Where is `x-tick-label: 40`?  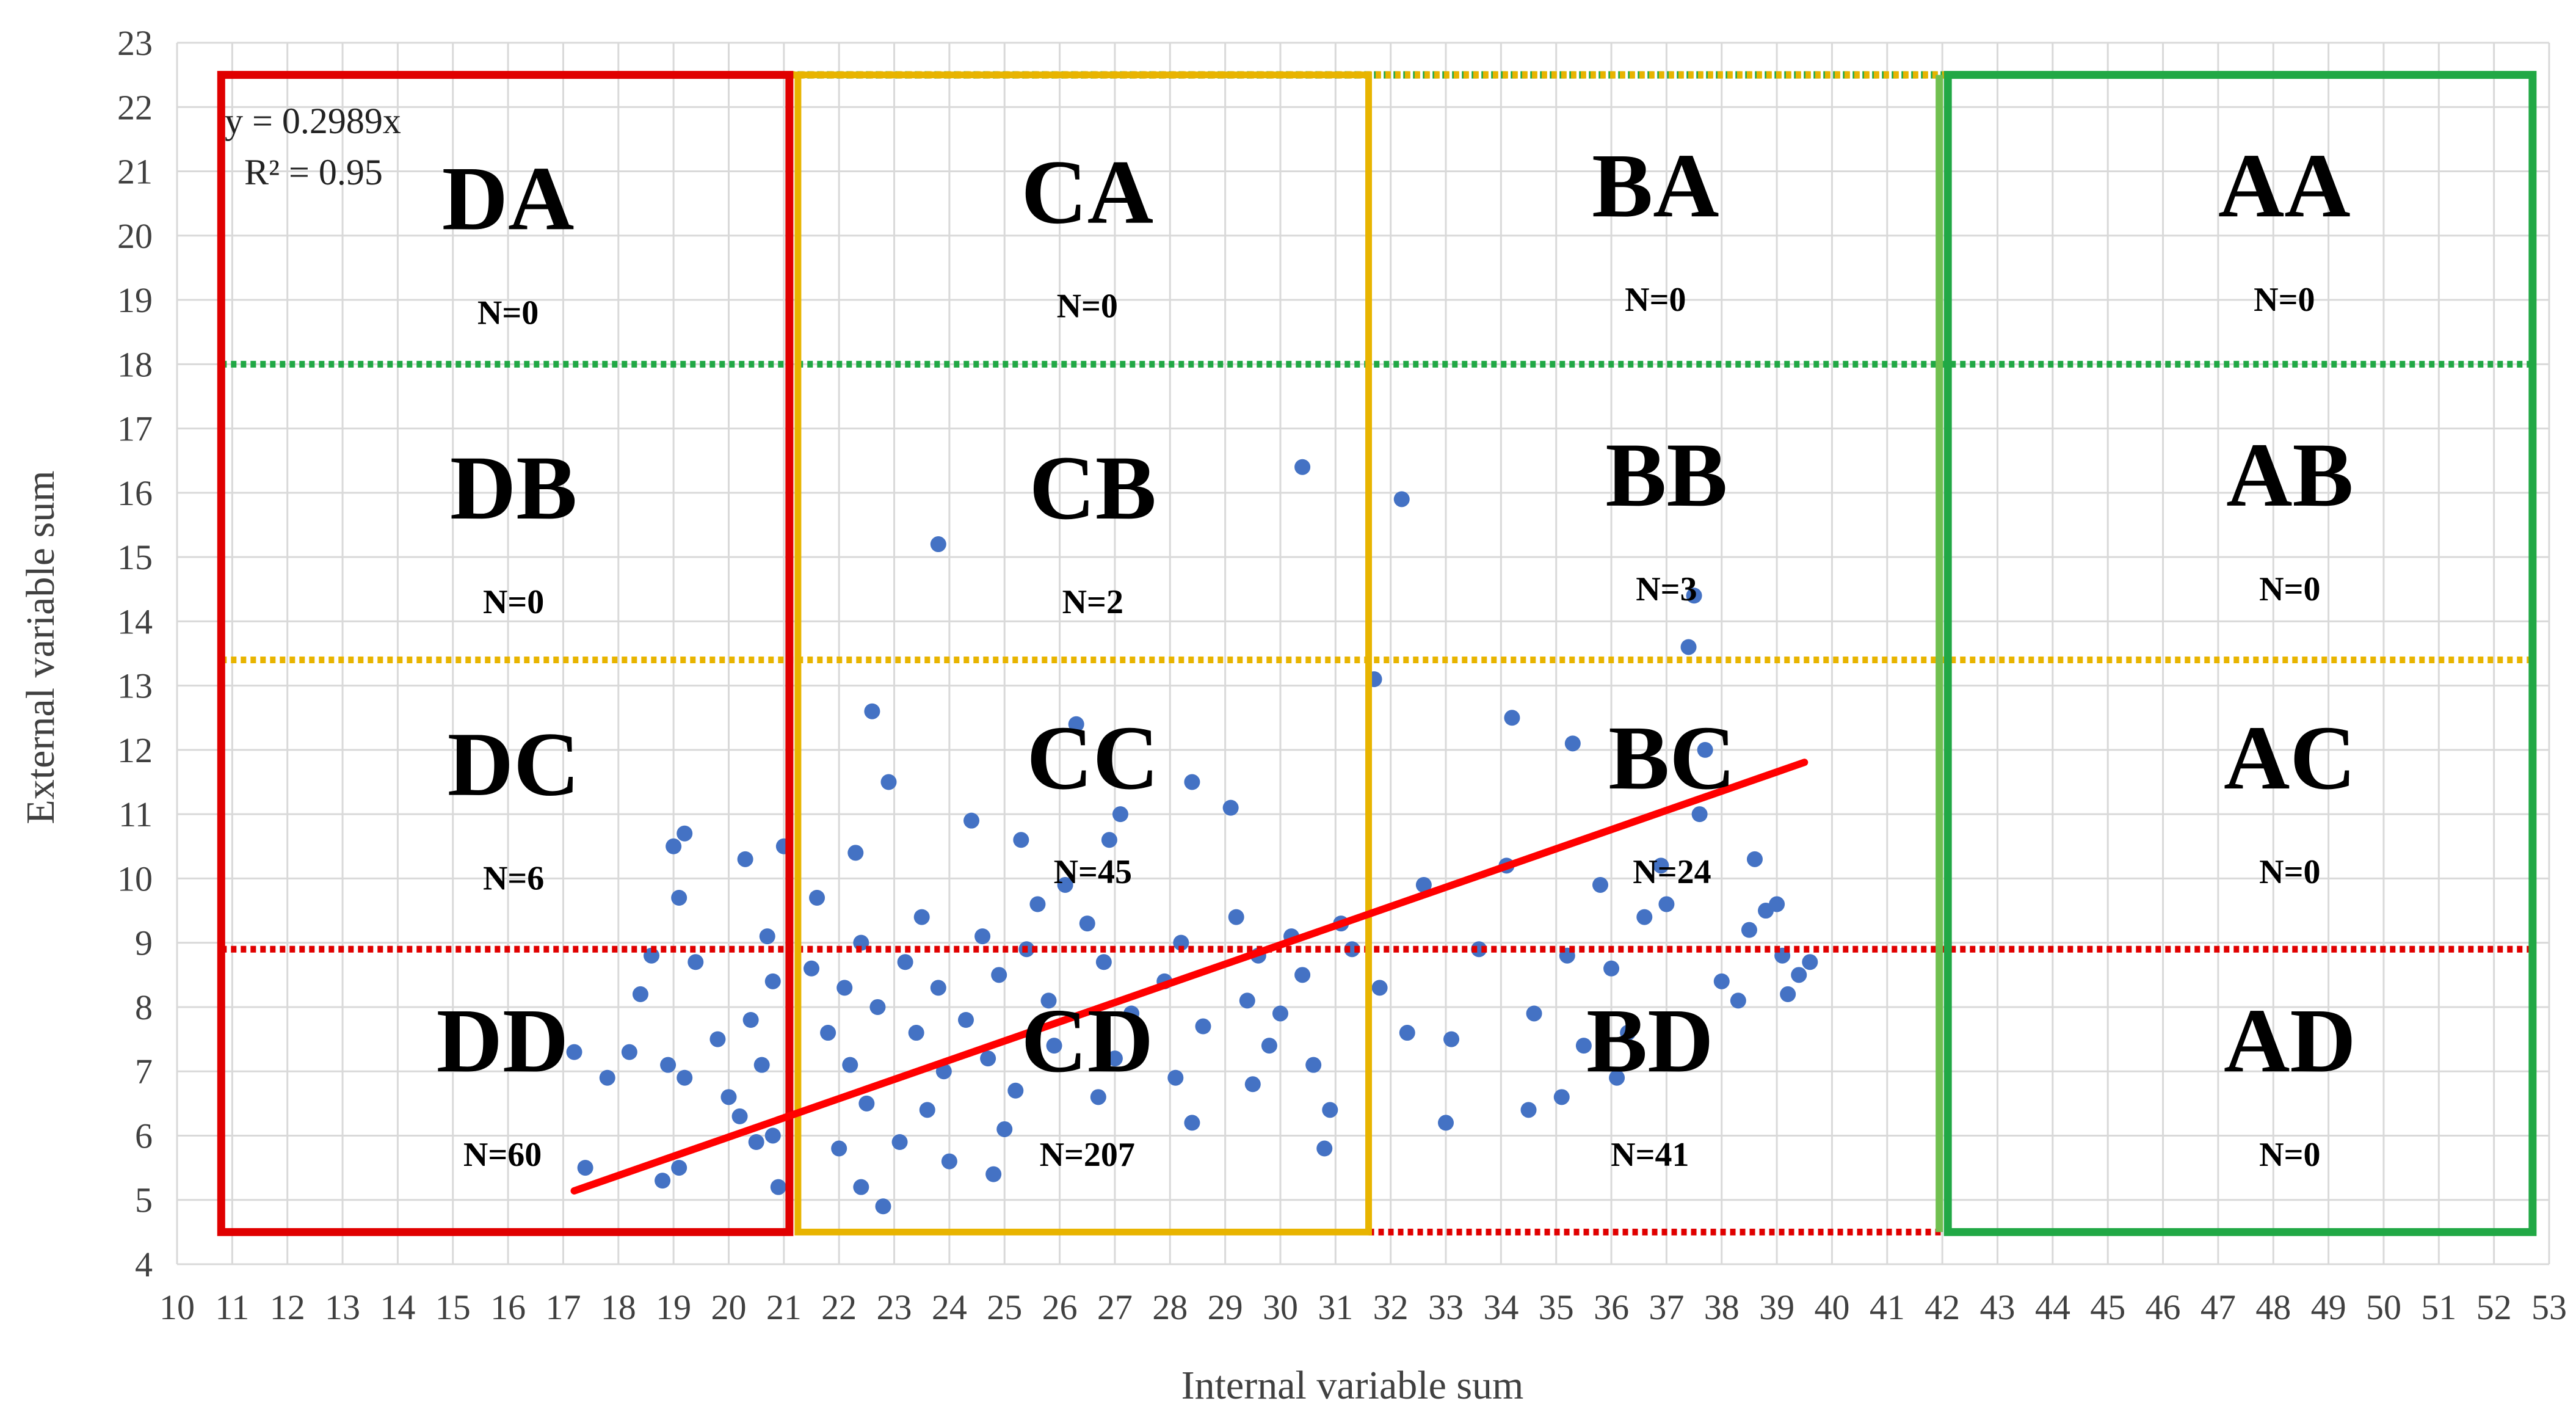
x-tick-label: 40 is located at coordinates (1831, 1307).